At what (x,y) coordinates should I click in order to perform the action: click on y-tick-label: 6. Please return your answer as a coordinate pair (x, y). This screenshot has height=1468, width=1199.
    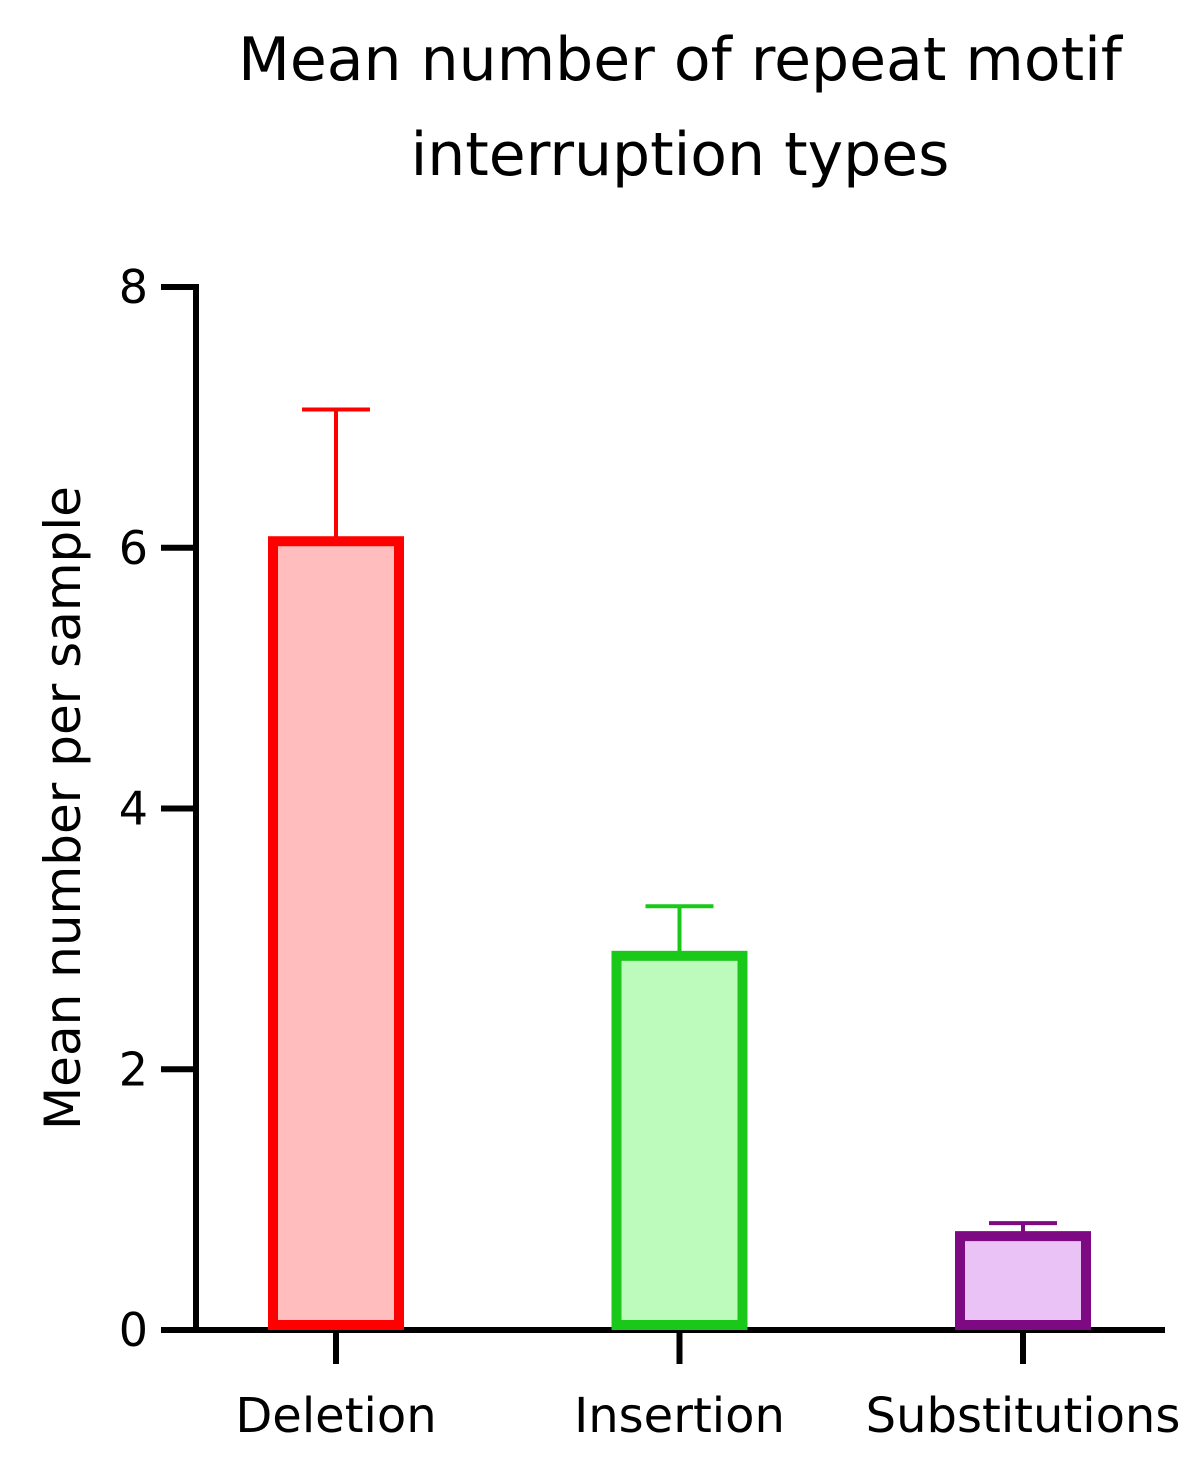
    Looking at the image, I should click on (133, 548).